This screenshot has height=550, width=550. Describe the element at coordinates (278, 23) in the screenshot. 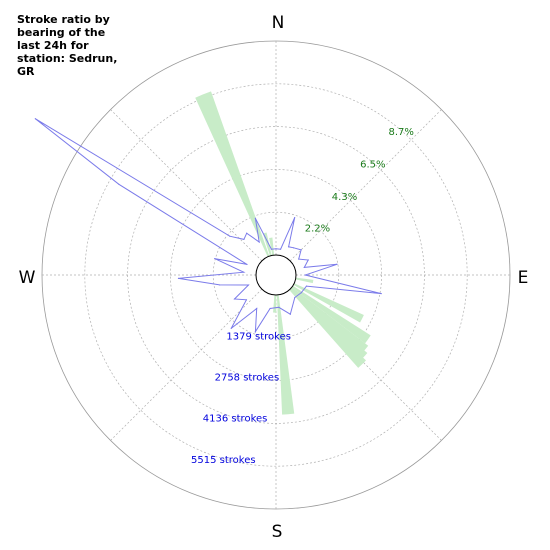

I see `direction-label-n: N` at that location.